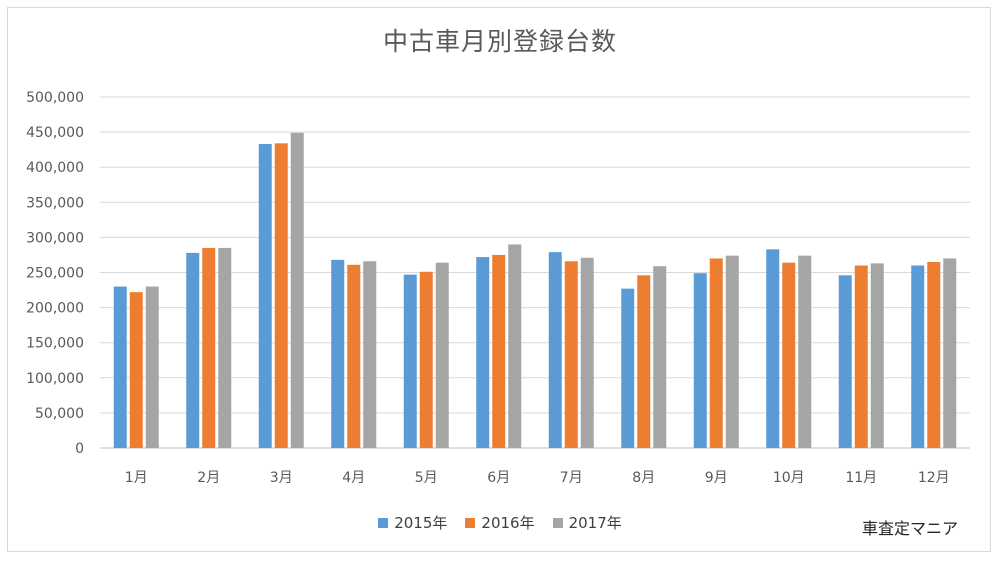 Image resolution: width=1000 pixels, height=561 pixels. What do you see at coordinates (208, 478) in the screenshot?
I see `x-tick-label: 2月` at bounding box center [208, 478].